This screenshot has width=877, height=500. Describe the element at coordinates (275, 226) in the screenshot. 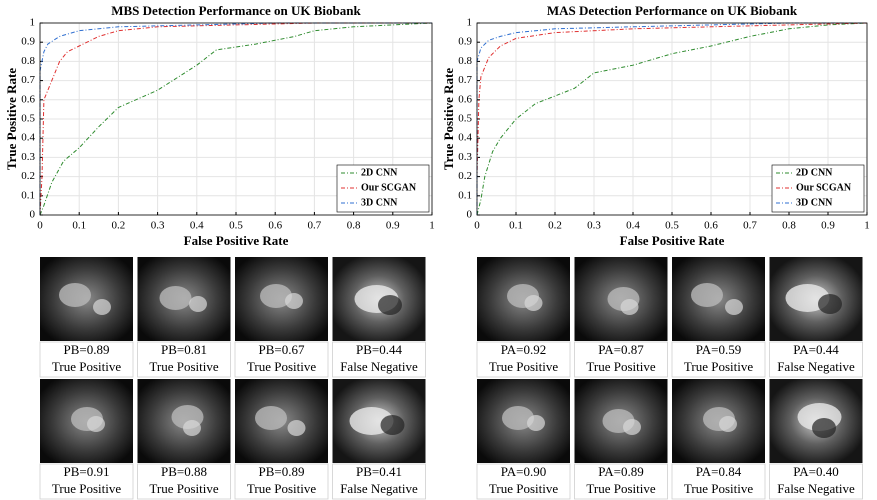

I see `x-tick-label: 0.6` at that location.